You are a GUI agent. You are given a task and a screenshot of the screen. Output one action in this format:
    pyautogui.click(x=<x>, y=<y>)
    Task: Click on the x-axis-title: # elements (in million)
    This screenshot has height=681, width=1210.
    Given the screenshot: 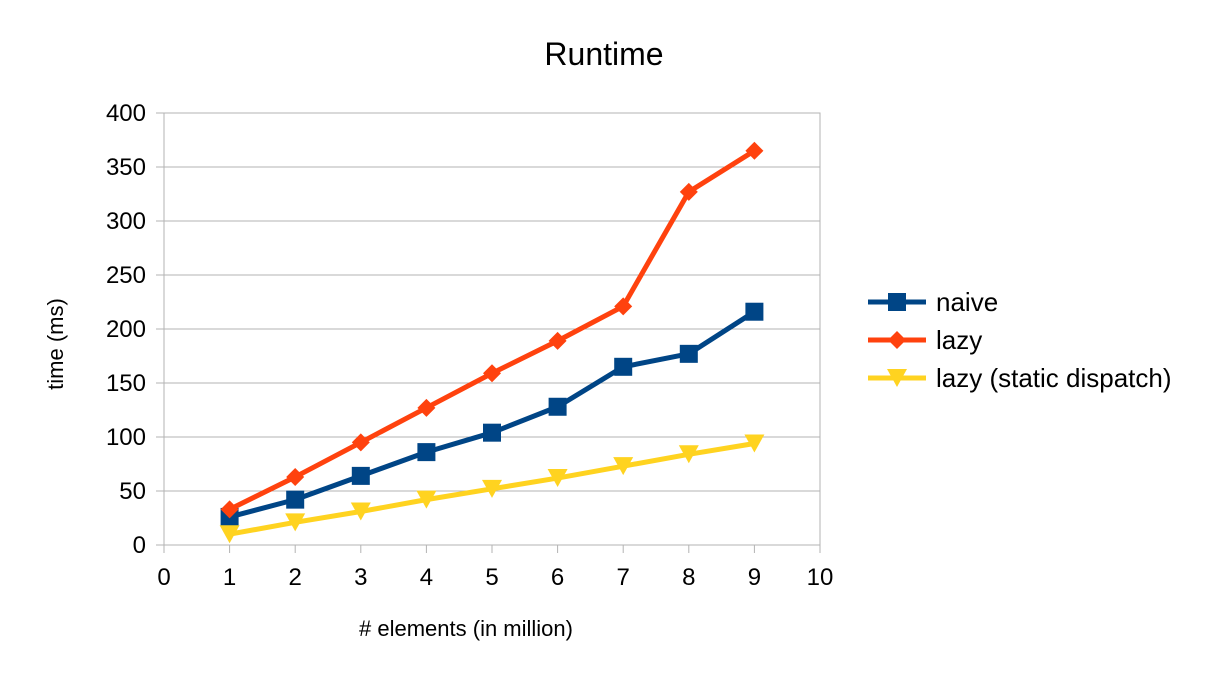 What is the action you would take?
    pyautogui.click(x=466, y=628)
    